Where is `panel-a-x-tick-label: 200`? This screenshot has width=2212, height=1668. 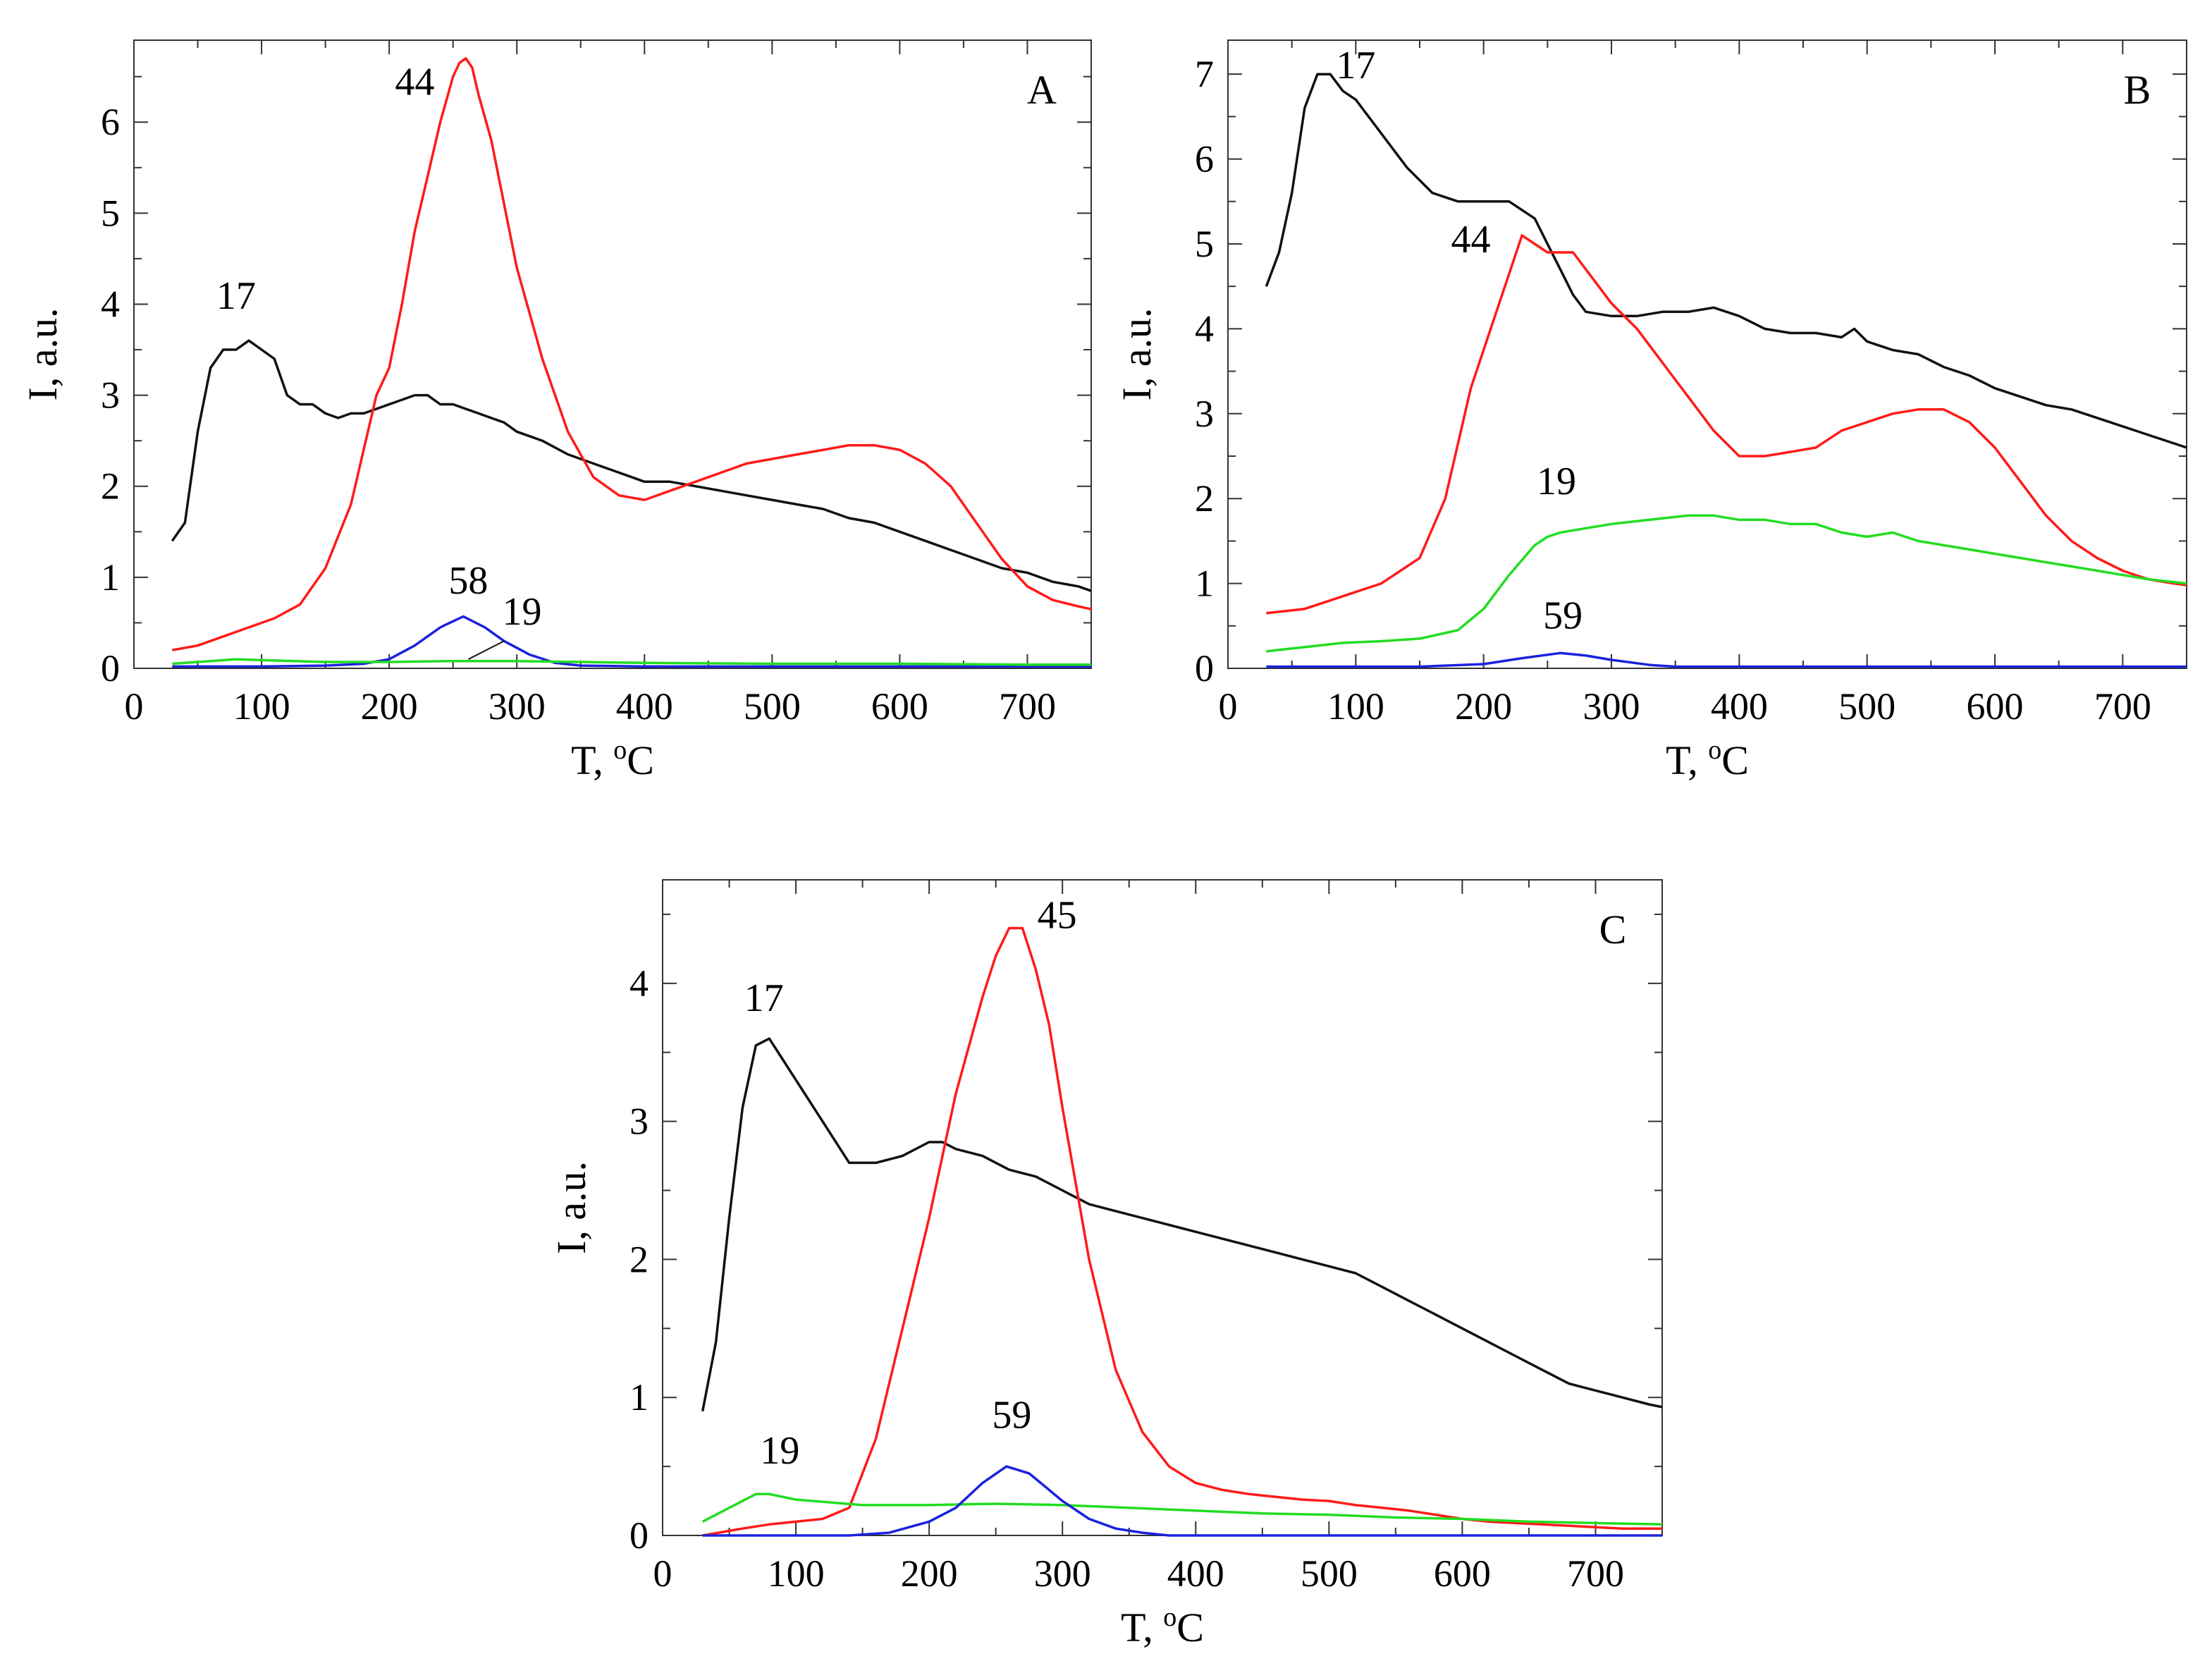
panel-a-x-tick-label: 200 is located at coordinates (389, 706).